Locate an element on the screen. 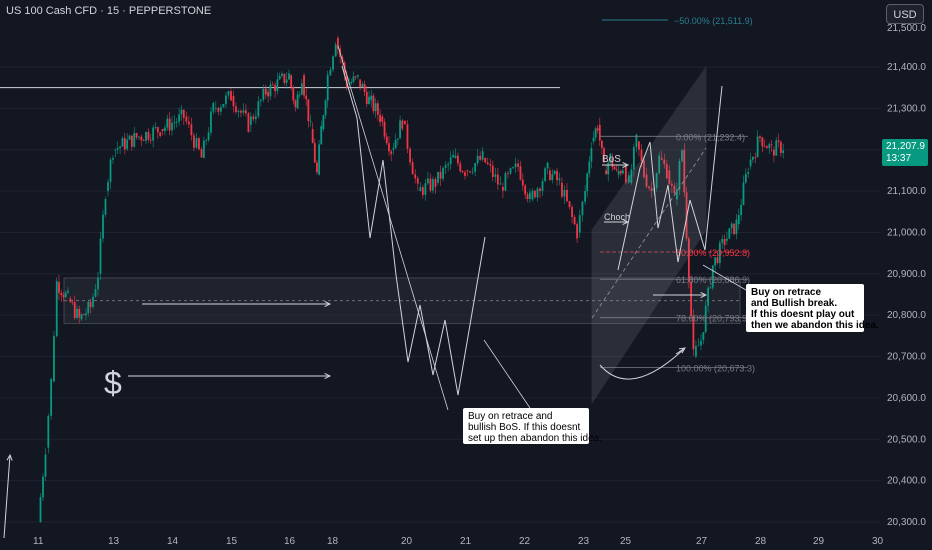  fib-ext-label: −50.00% (21,511.9) is located at coordinates (713, 21).